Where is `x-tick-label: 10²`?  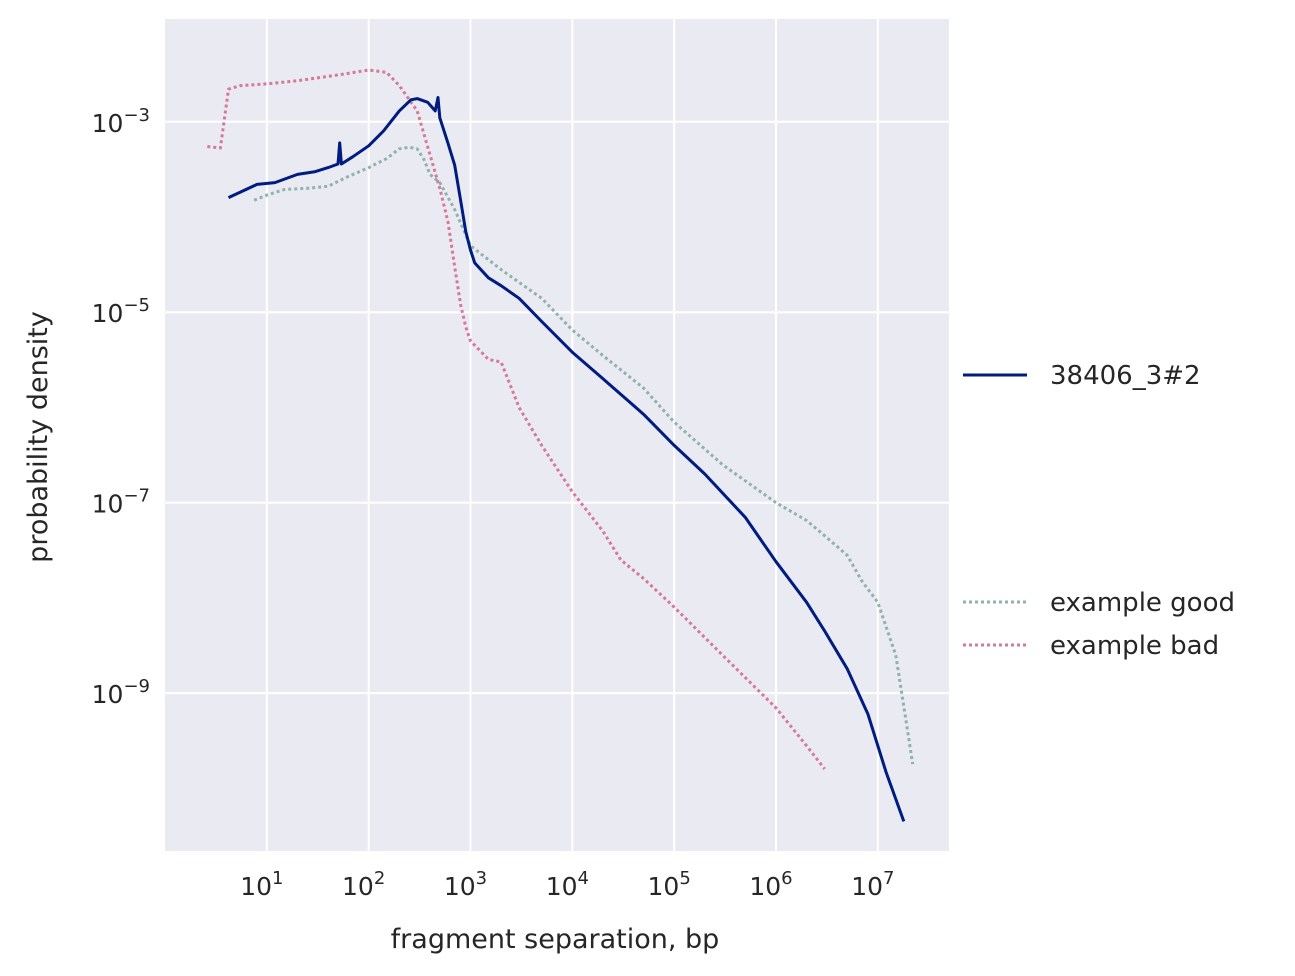
x-tick-label: 10² is located at coordinates (363, 884).